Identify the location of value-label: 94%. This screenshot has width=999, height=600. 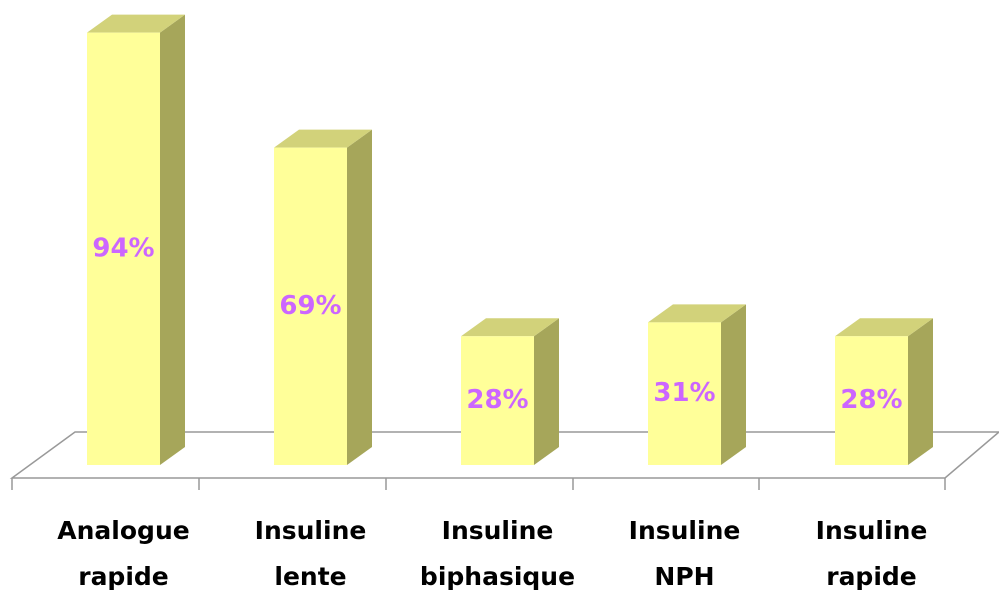
(123, 248).